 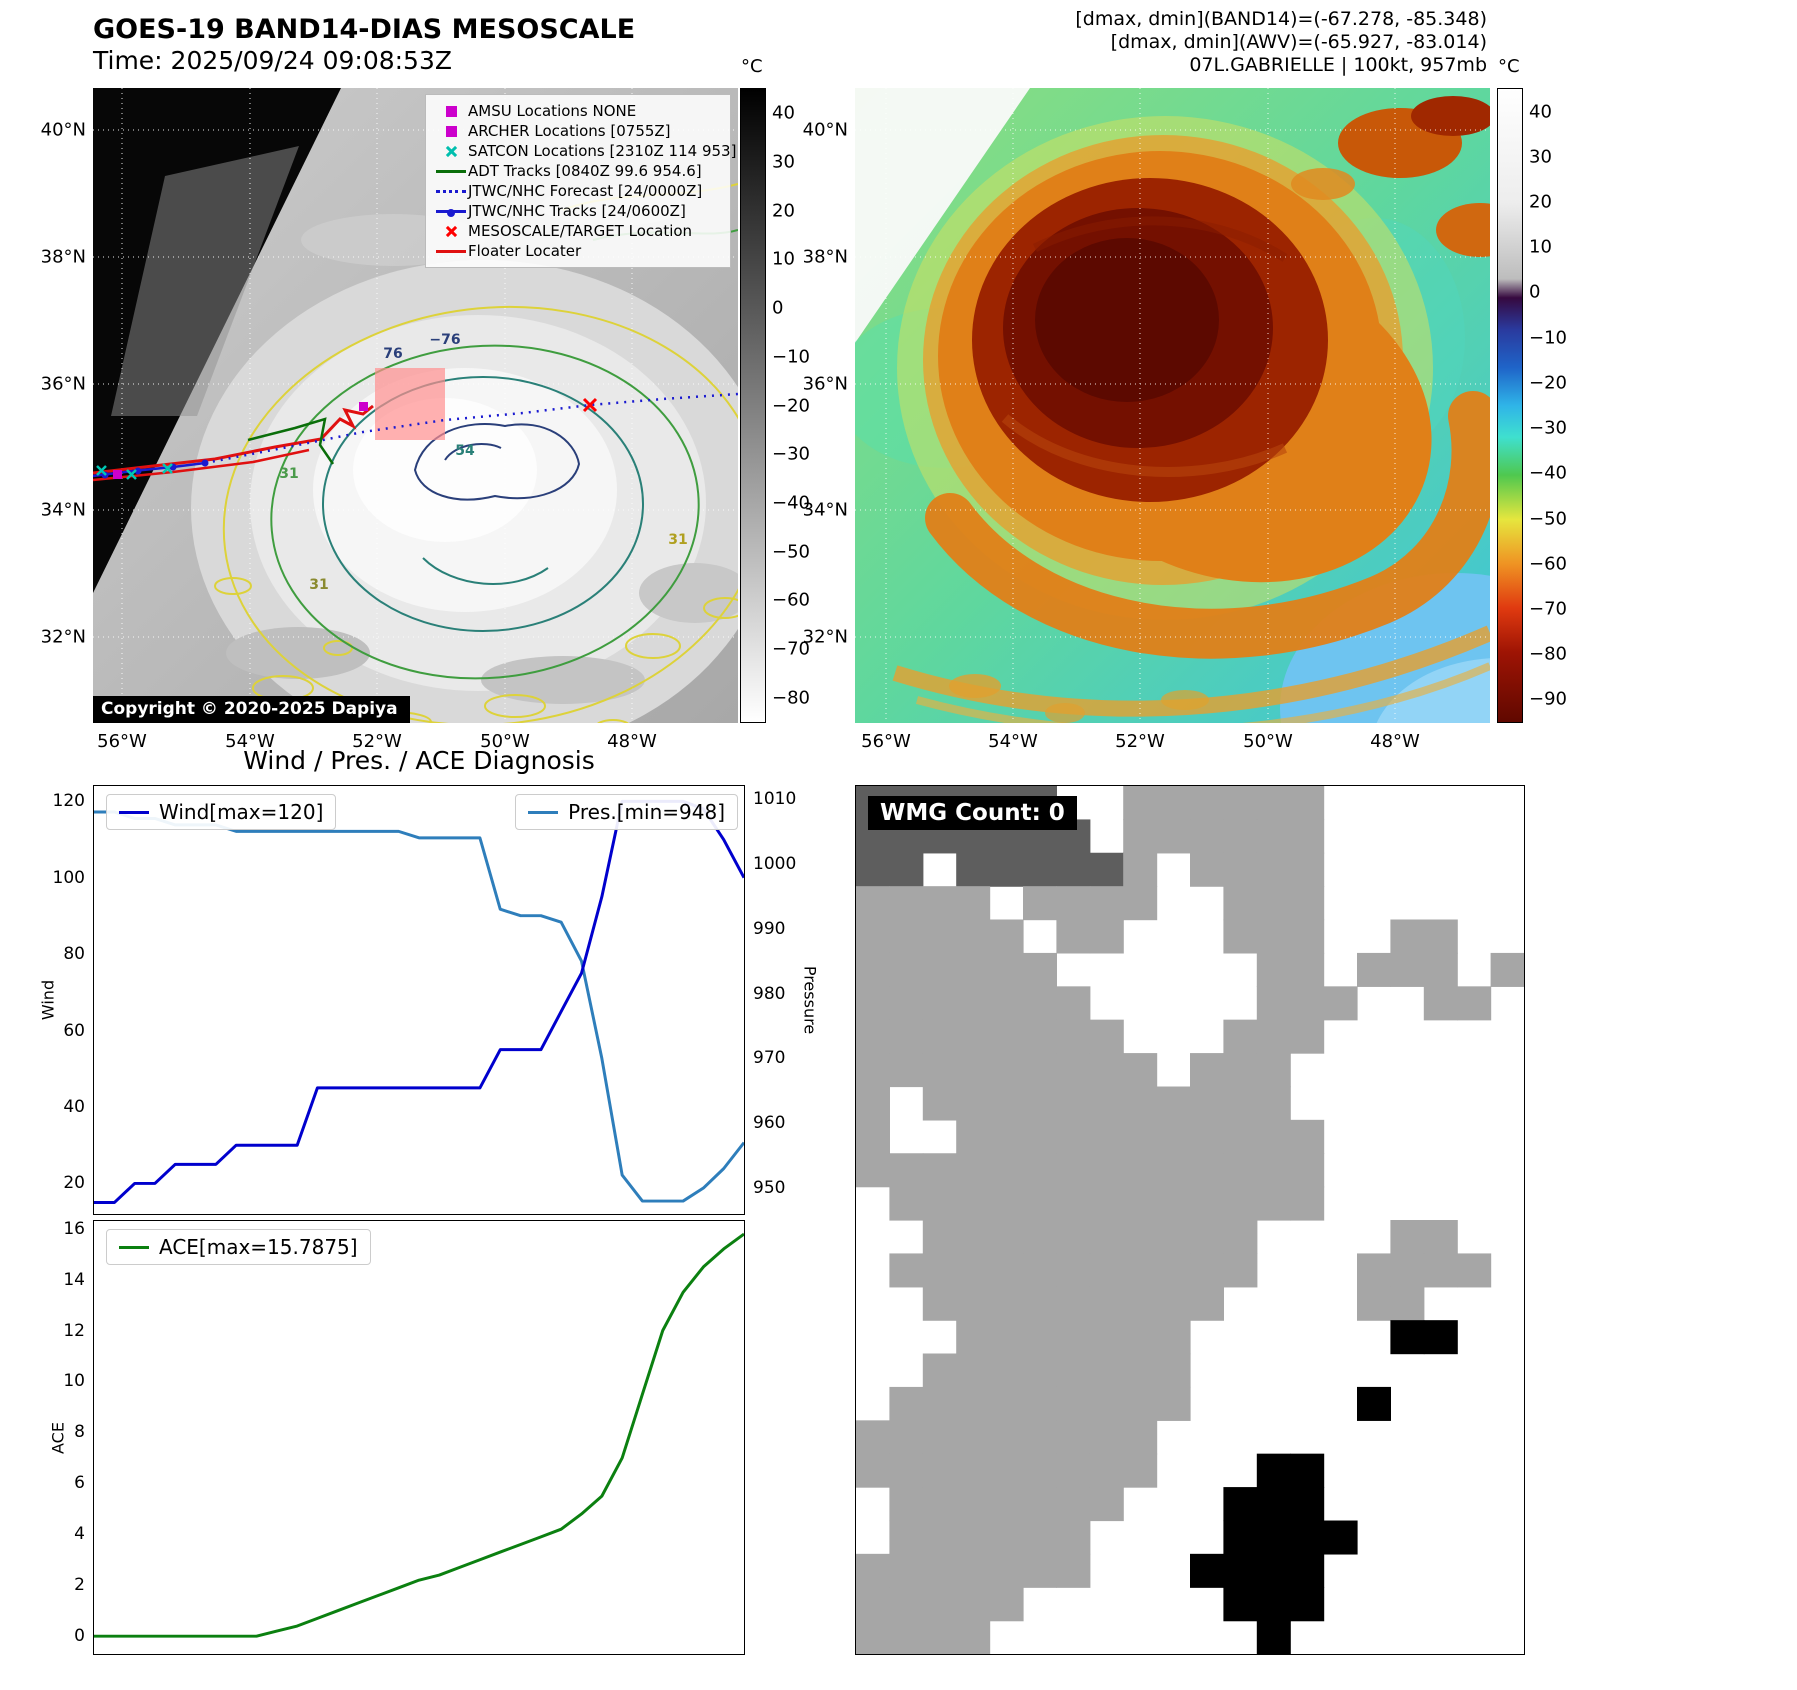 What do you see at coordinates (48, 1000) in the screenshot?
I see `wind-axis-label: Wind` at bounding box center [48, 1000].